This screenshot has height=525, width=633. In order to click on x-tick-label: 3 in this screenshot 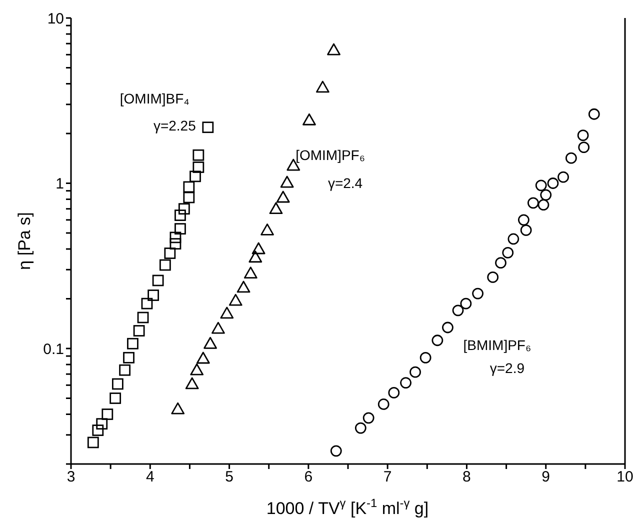, I will do `click(71, 477)`.